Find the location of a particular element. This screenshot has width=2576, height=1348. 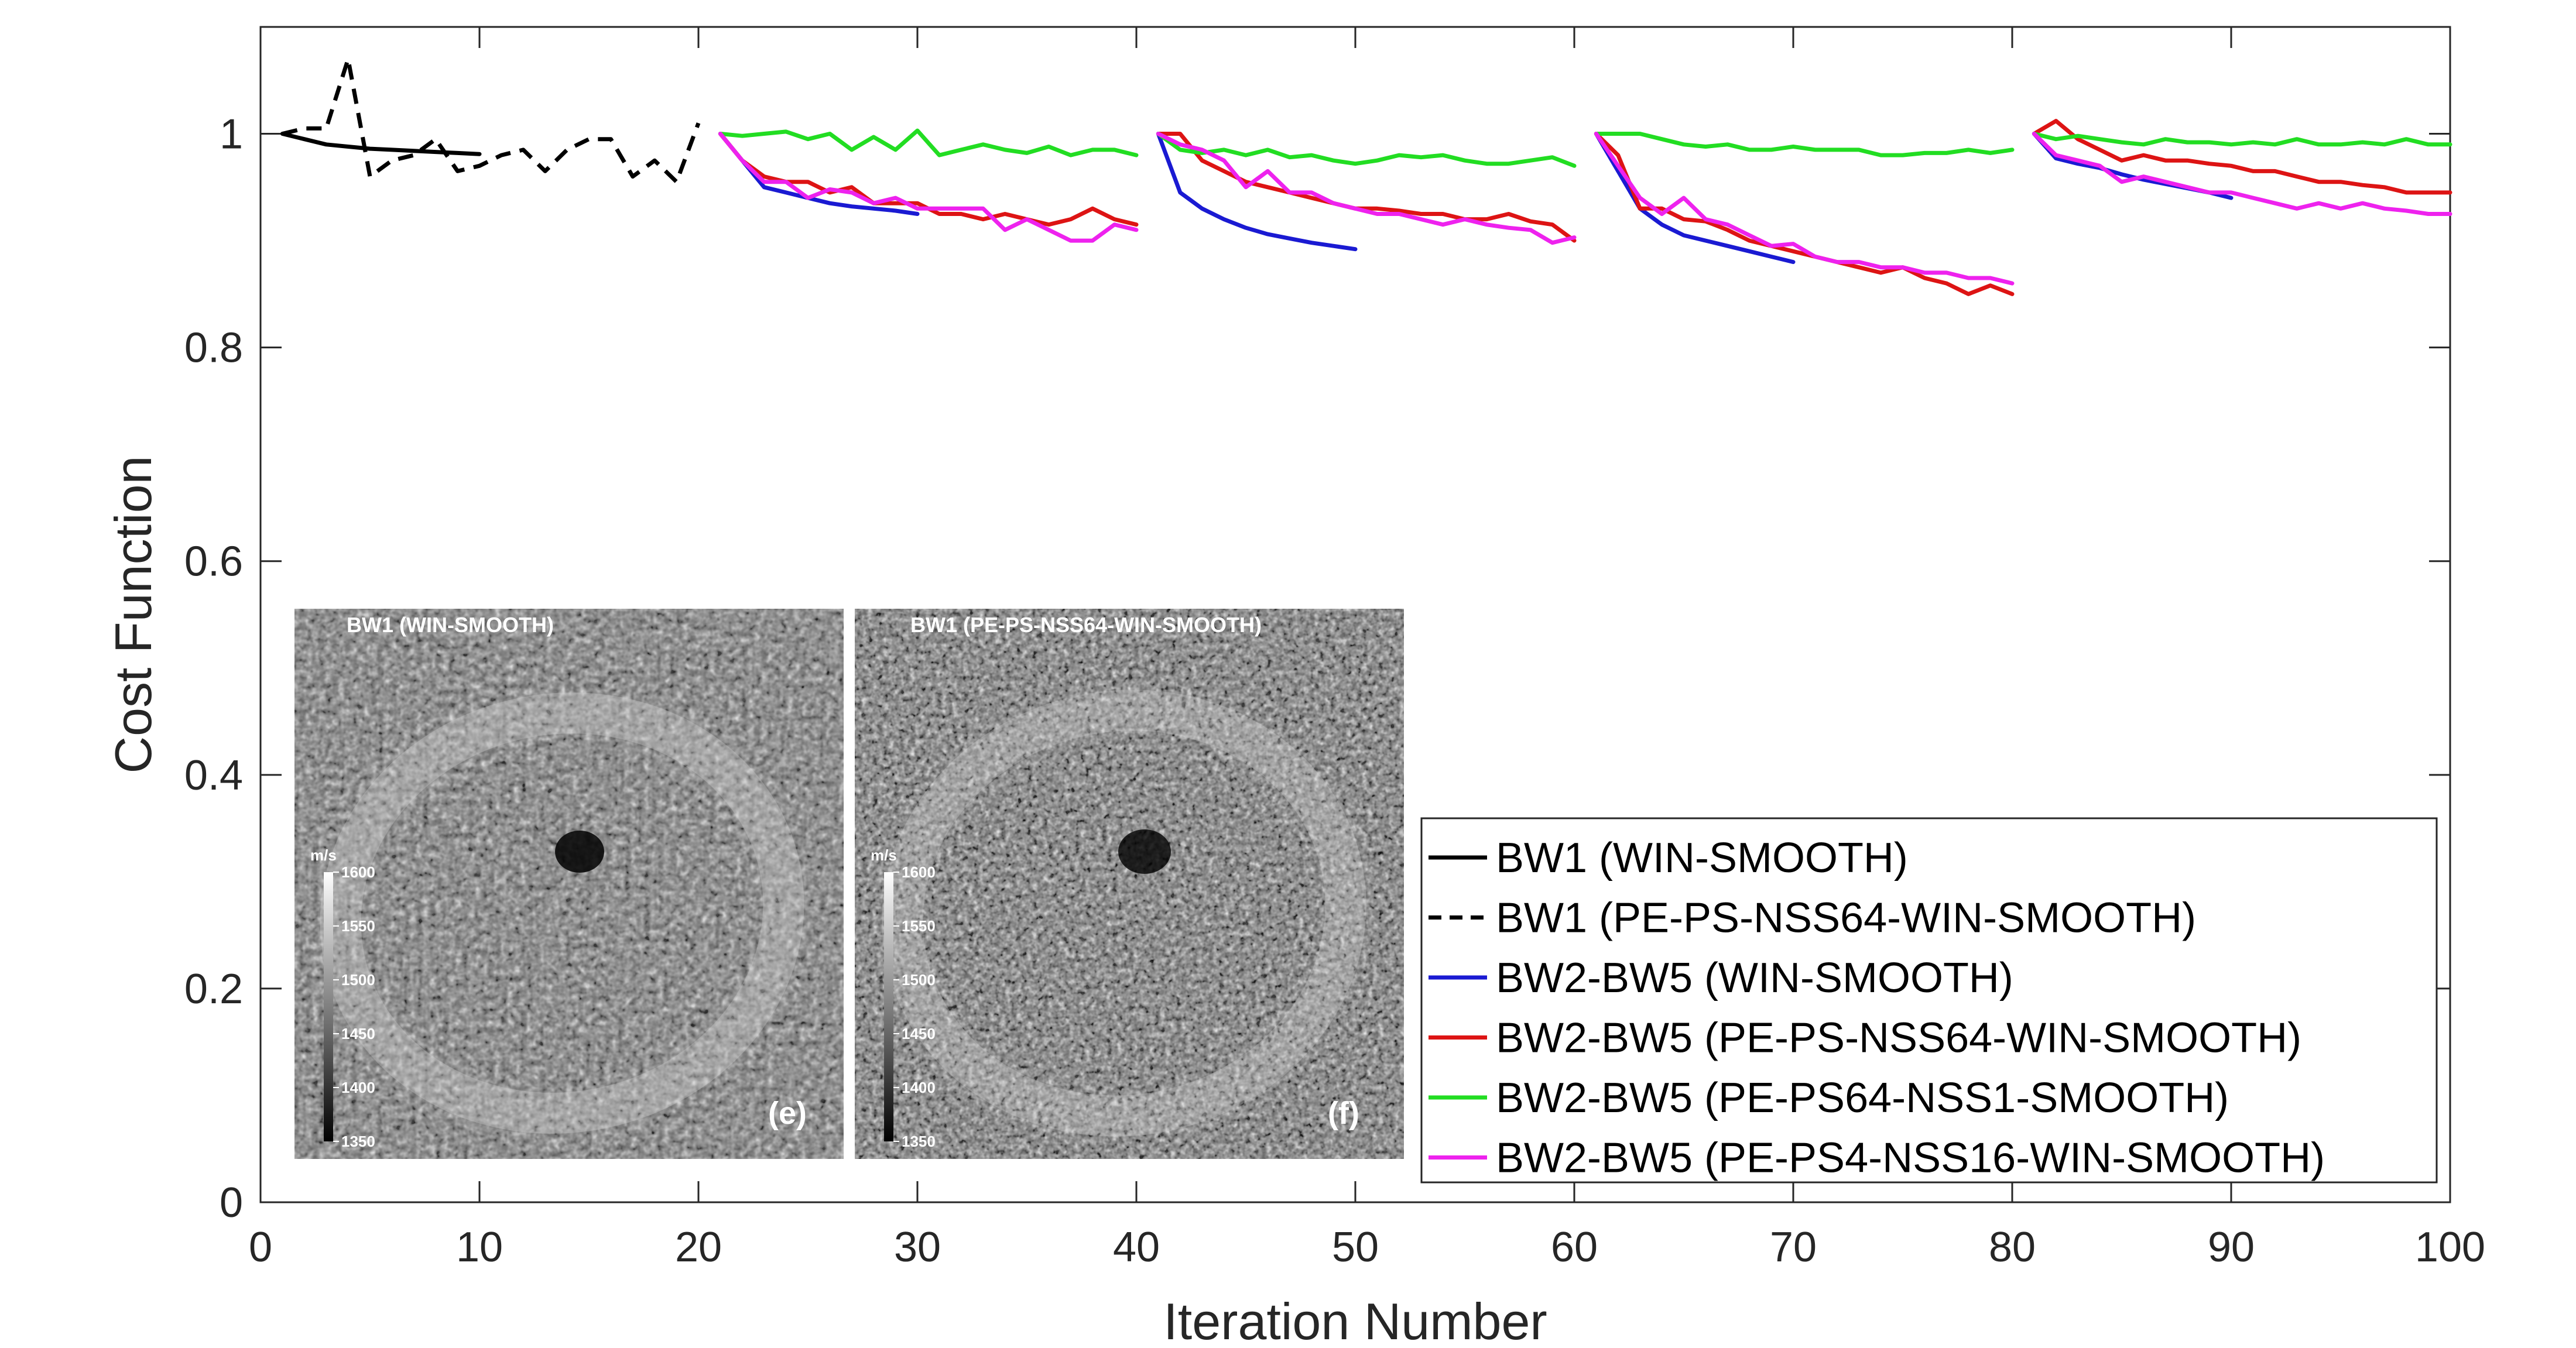

series-layer is located at coordinates (1366, 176).